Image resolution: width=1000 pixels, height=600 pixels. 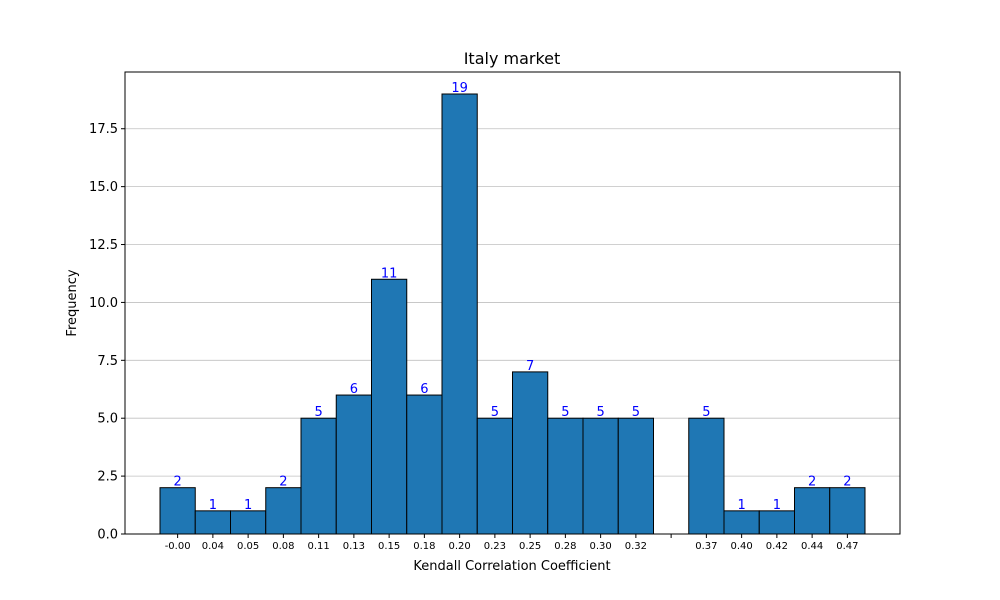 I want to click on x-tick-label: 0.11, so click(x=318, y=546).